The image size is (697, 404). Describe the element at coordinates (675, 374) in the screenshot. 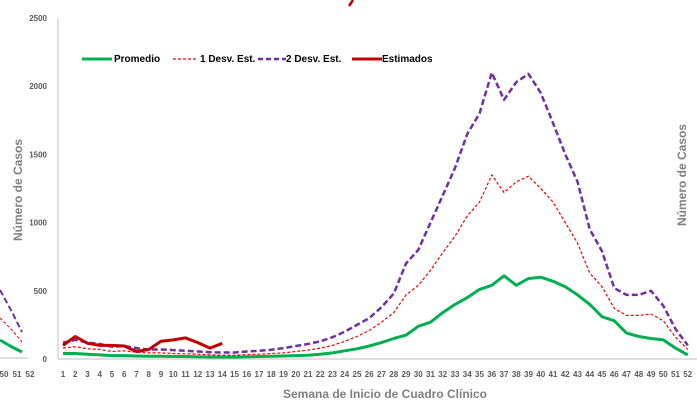

I see `x-tick-51: 51` at that location.